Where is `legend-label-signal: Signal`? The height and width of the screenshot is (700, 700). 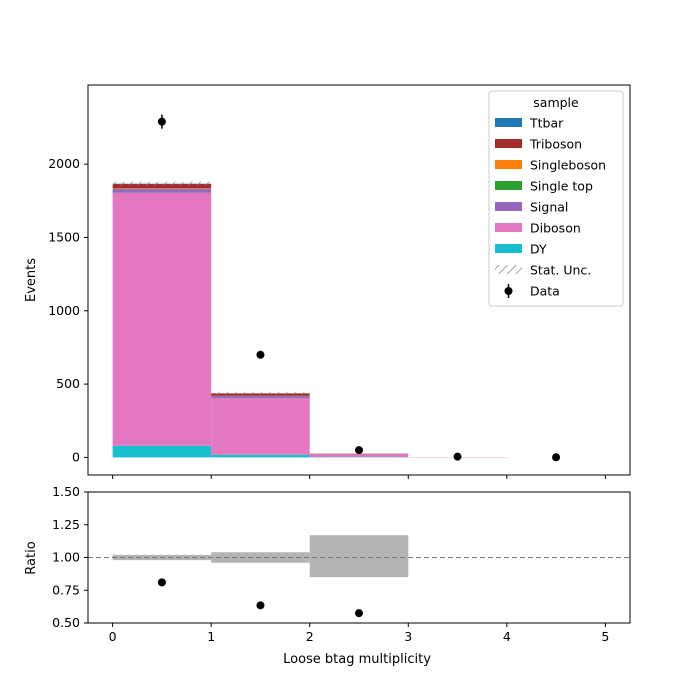
legend-label-signal: Signal is located at coordinates (549, 207).